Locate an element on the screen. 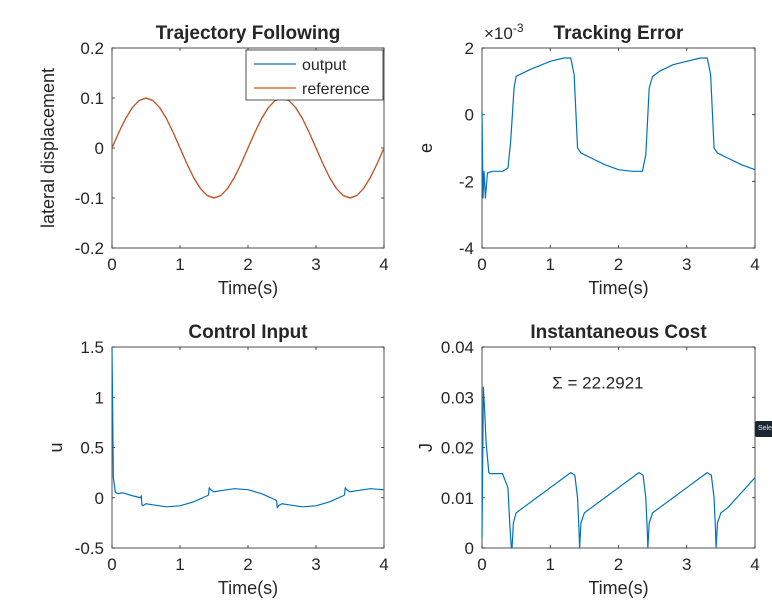 This screenshot has width=772, height=610. y-tick-label: -2 is located at coordinates (466, 181).